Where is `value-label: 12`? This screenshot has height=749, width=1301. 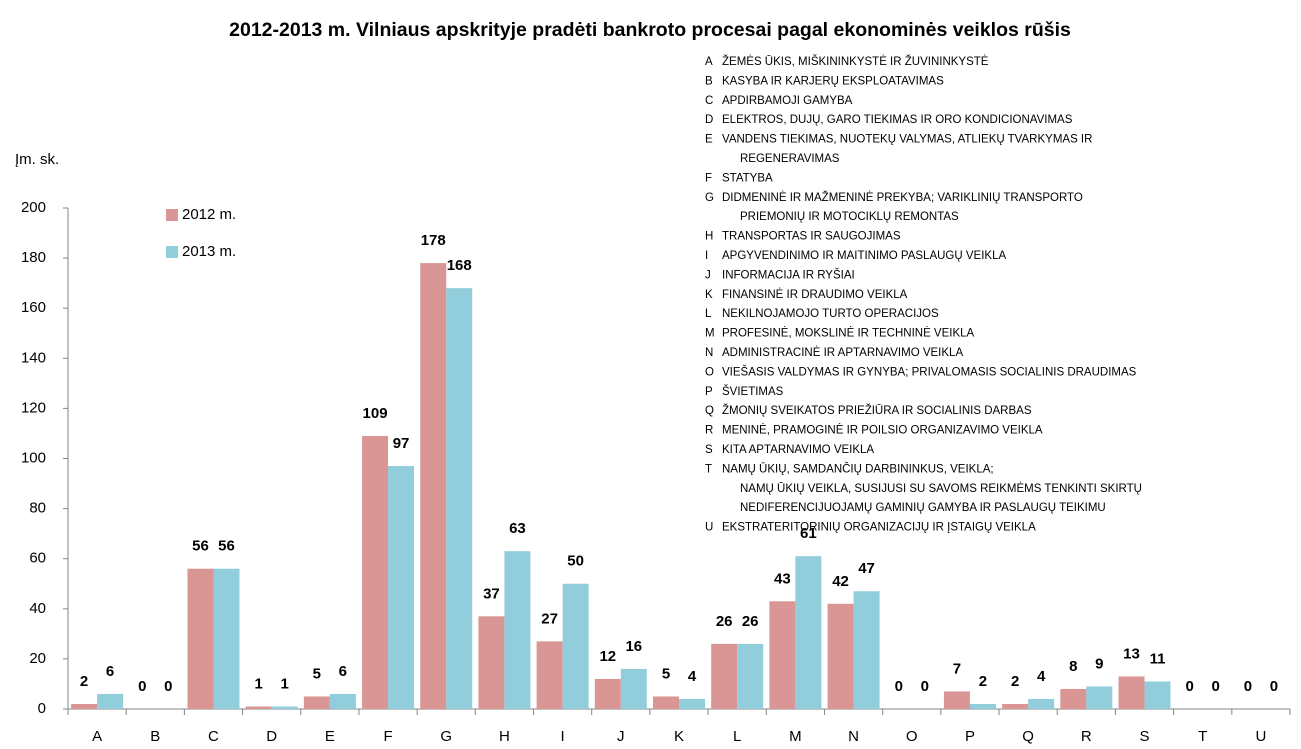 value-label: 12 is located at coordinates (607, 656).